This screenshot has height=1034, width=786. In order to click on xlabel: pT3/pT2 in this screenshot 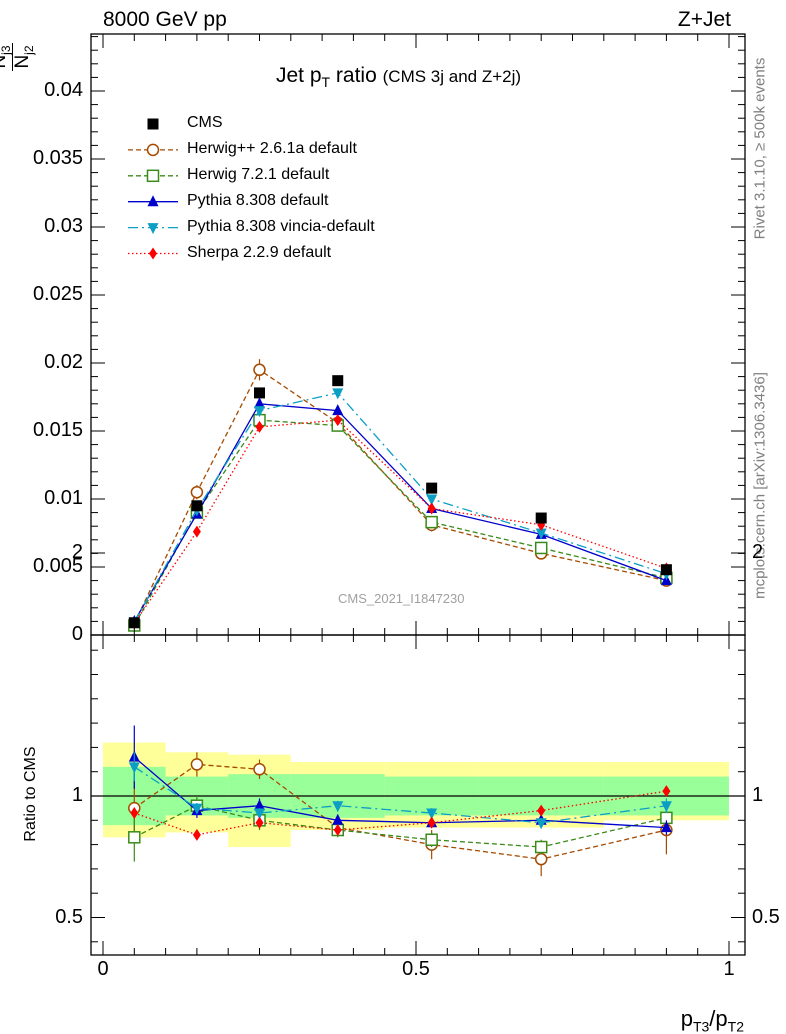, I will do `click(712, 1020)`.